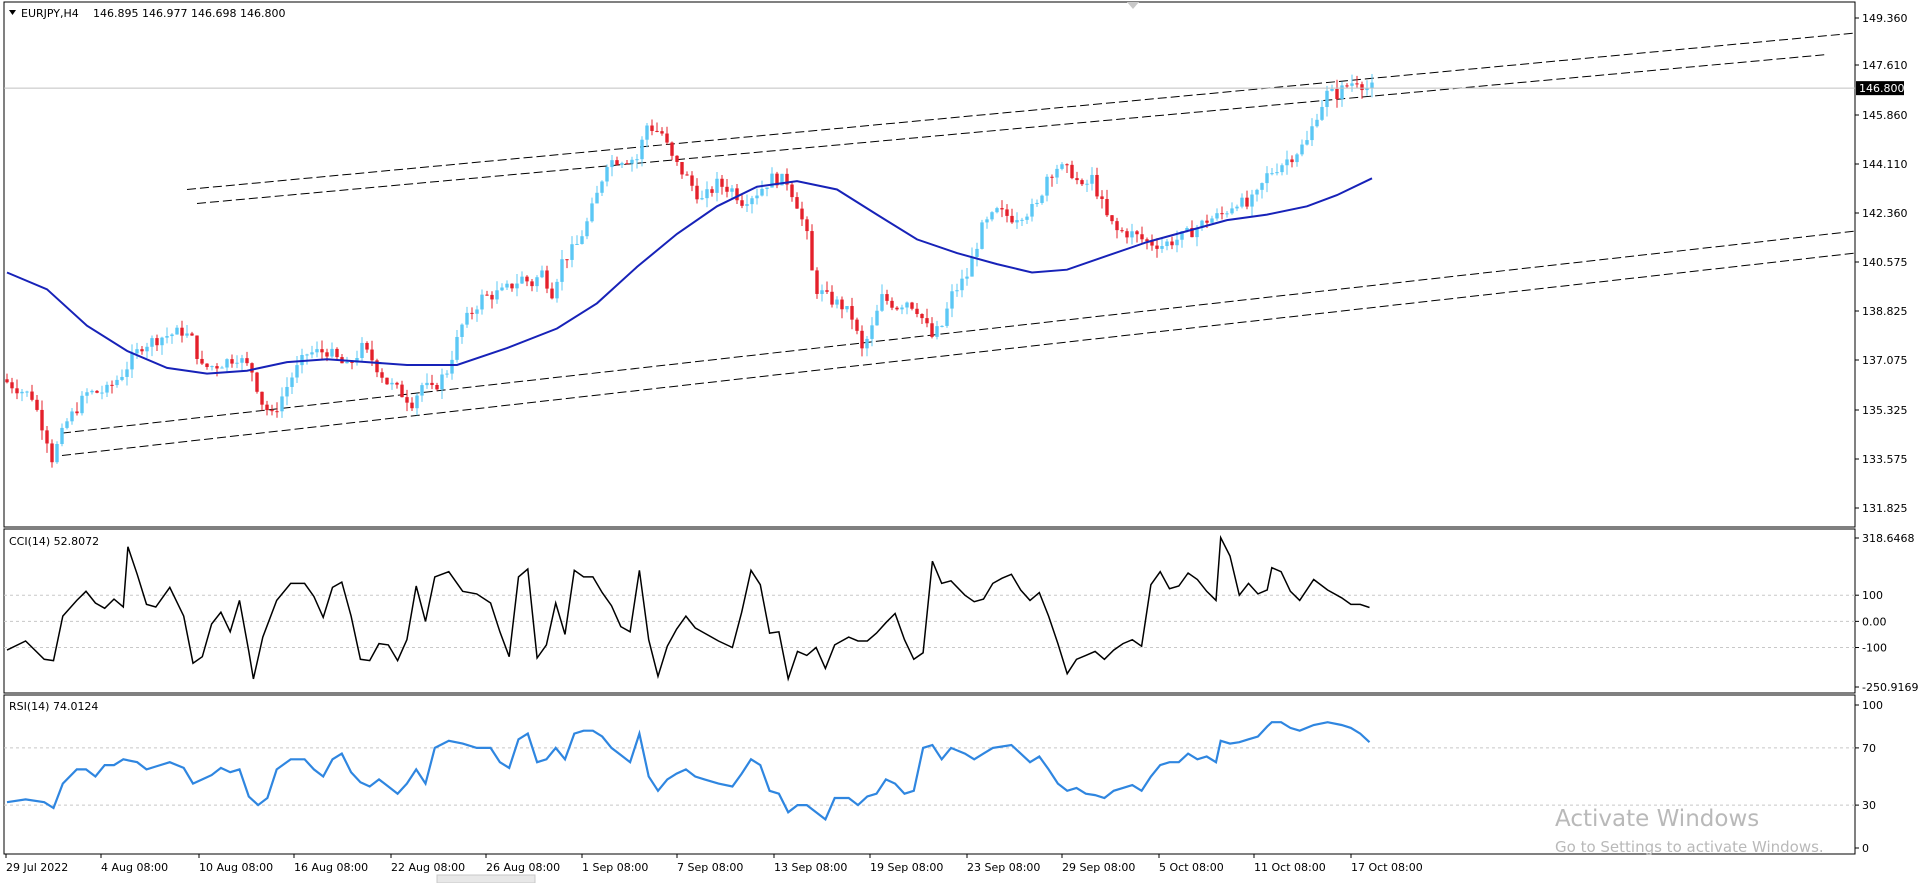  What do you see at coordinates (688, 608) in the screenshot?
I see `cci-line` at bounding box center [688, 608].